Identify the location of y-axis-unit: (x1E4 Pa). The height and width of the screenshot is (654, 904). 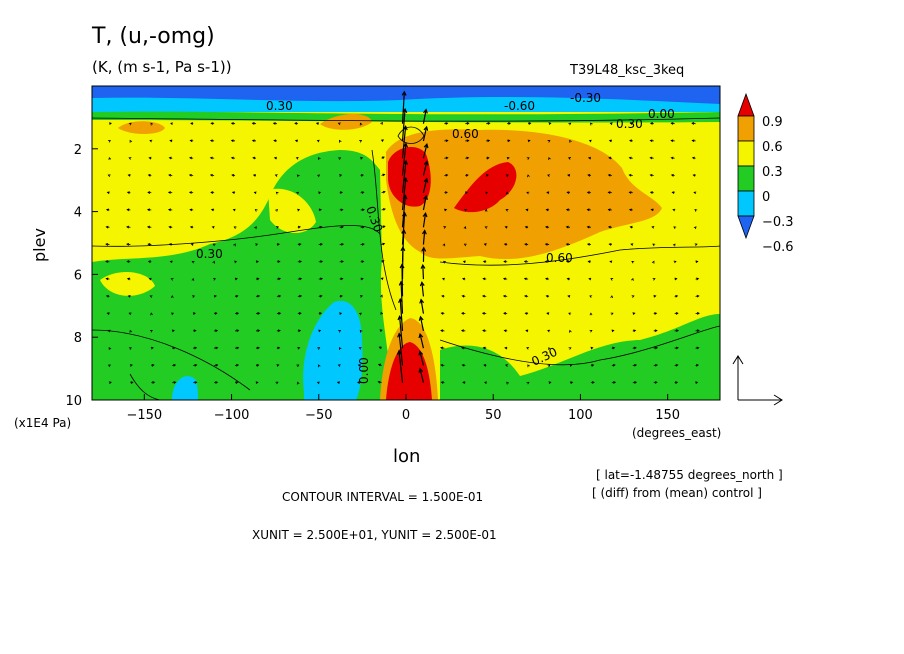
(43, 423).